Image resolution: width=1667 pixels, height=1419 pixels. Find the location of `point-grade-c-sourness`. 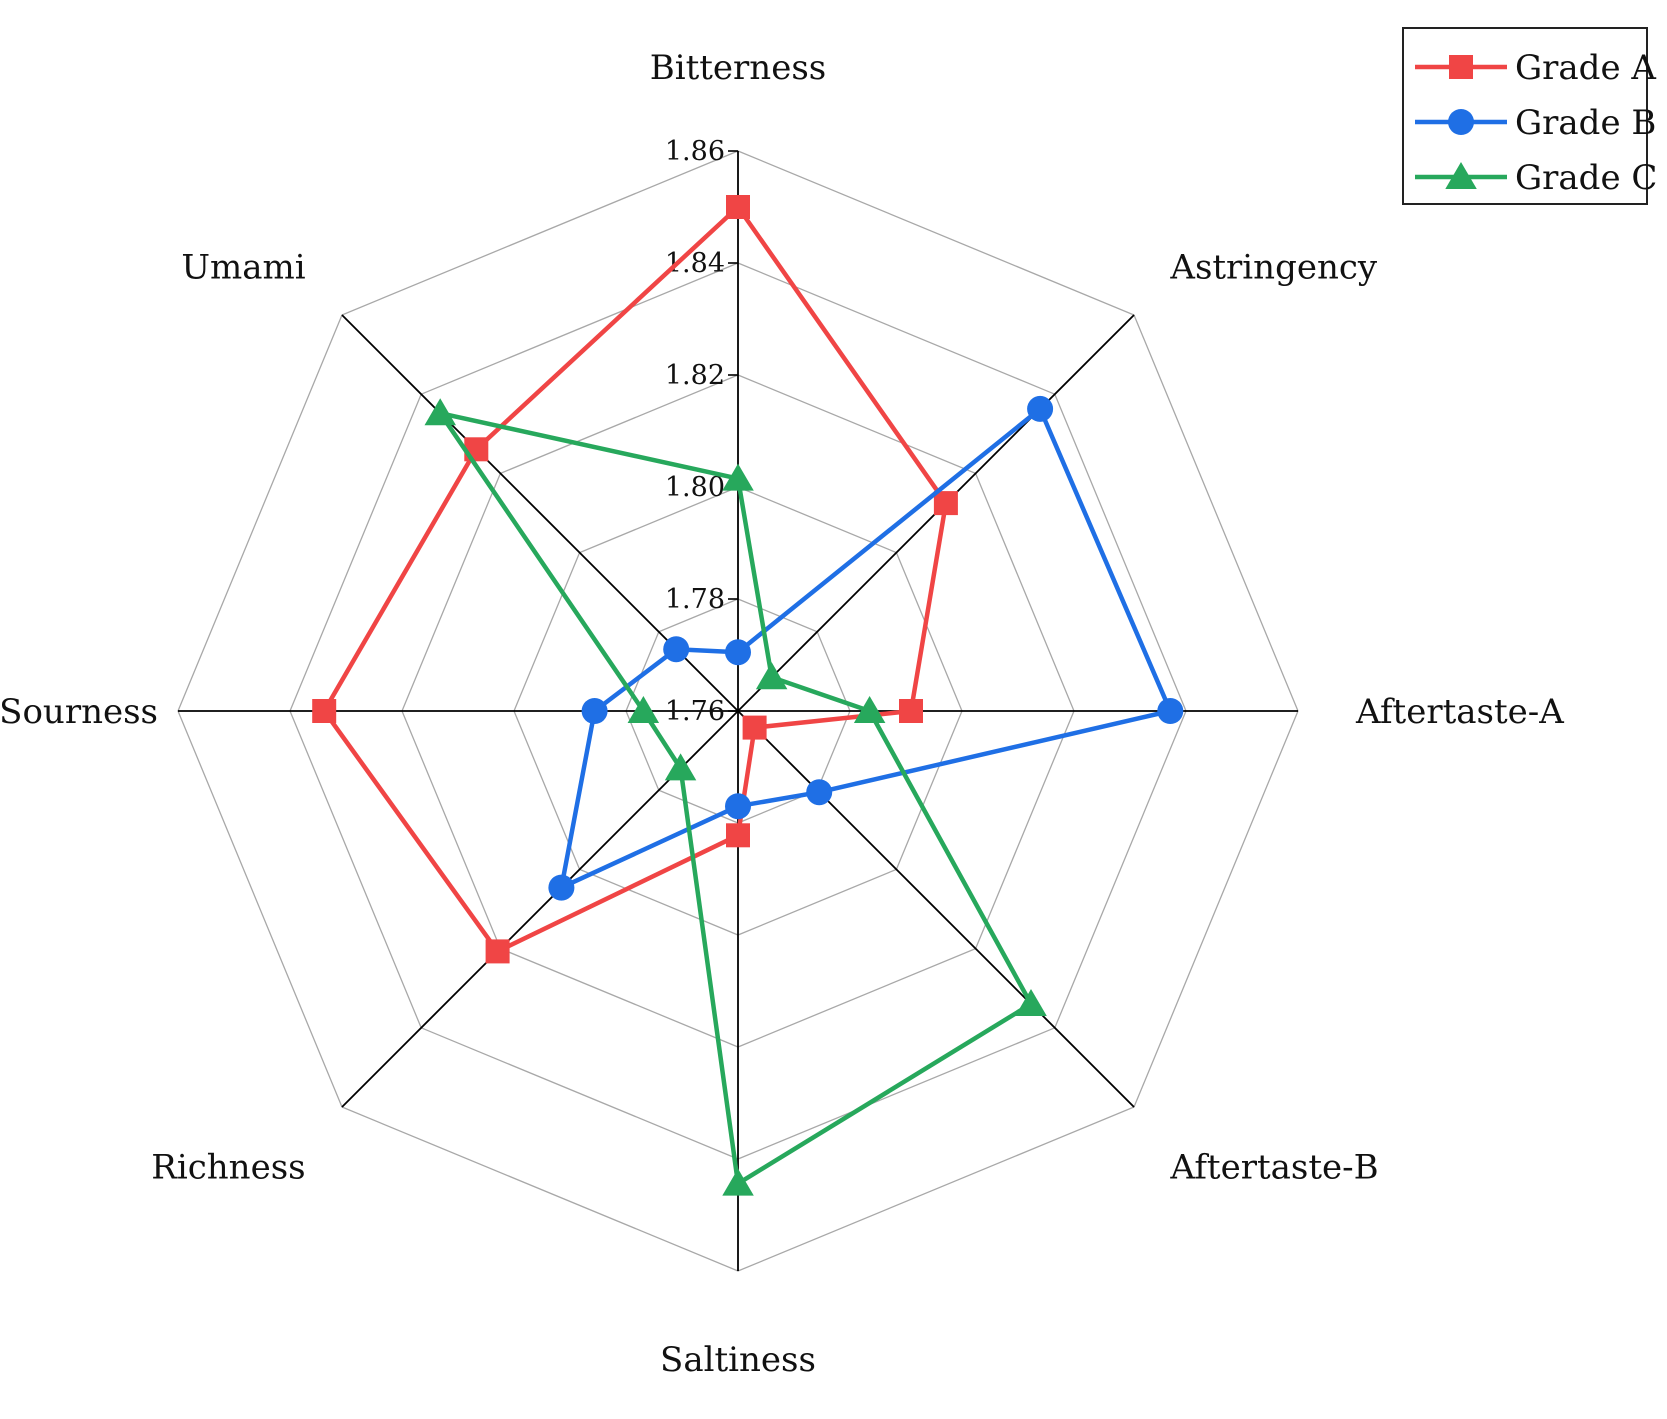

point-grade-c-sourness is located at coordinates (643, 709).